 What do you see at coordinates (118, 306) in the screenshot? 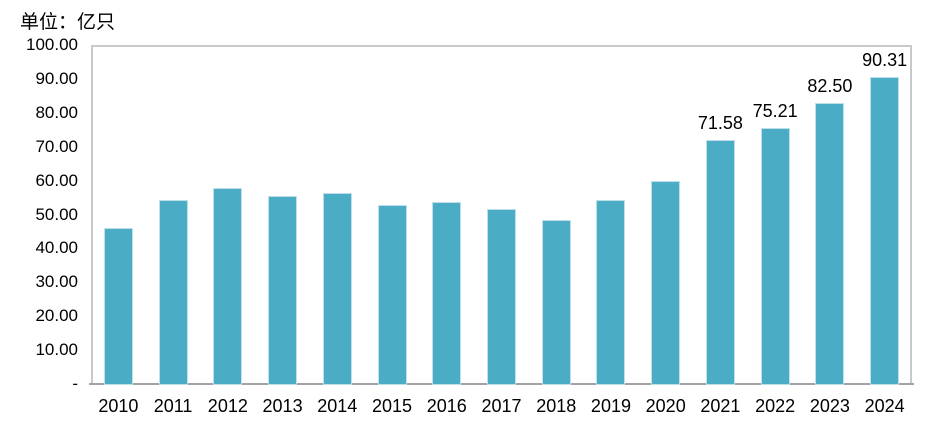
I see `bar-2010` at bounding box center [118, 306].